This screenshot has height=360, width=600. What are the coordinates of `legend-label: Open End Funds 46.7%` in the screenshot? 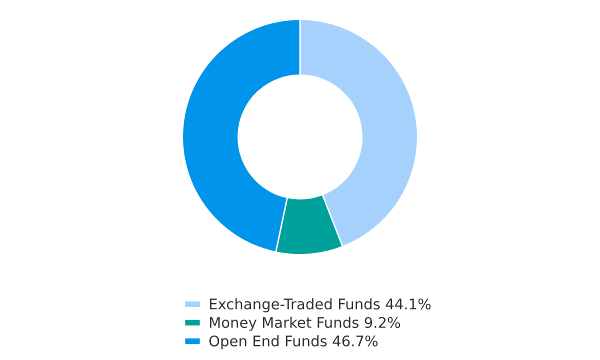 It's located at (293, 342).